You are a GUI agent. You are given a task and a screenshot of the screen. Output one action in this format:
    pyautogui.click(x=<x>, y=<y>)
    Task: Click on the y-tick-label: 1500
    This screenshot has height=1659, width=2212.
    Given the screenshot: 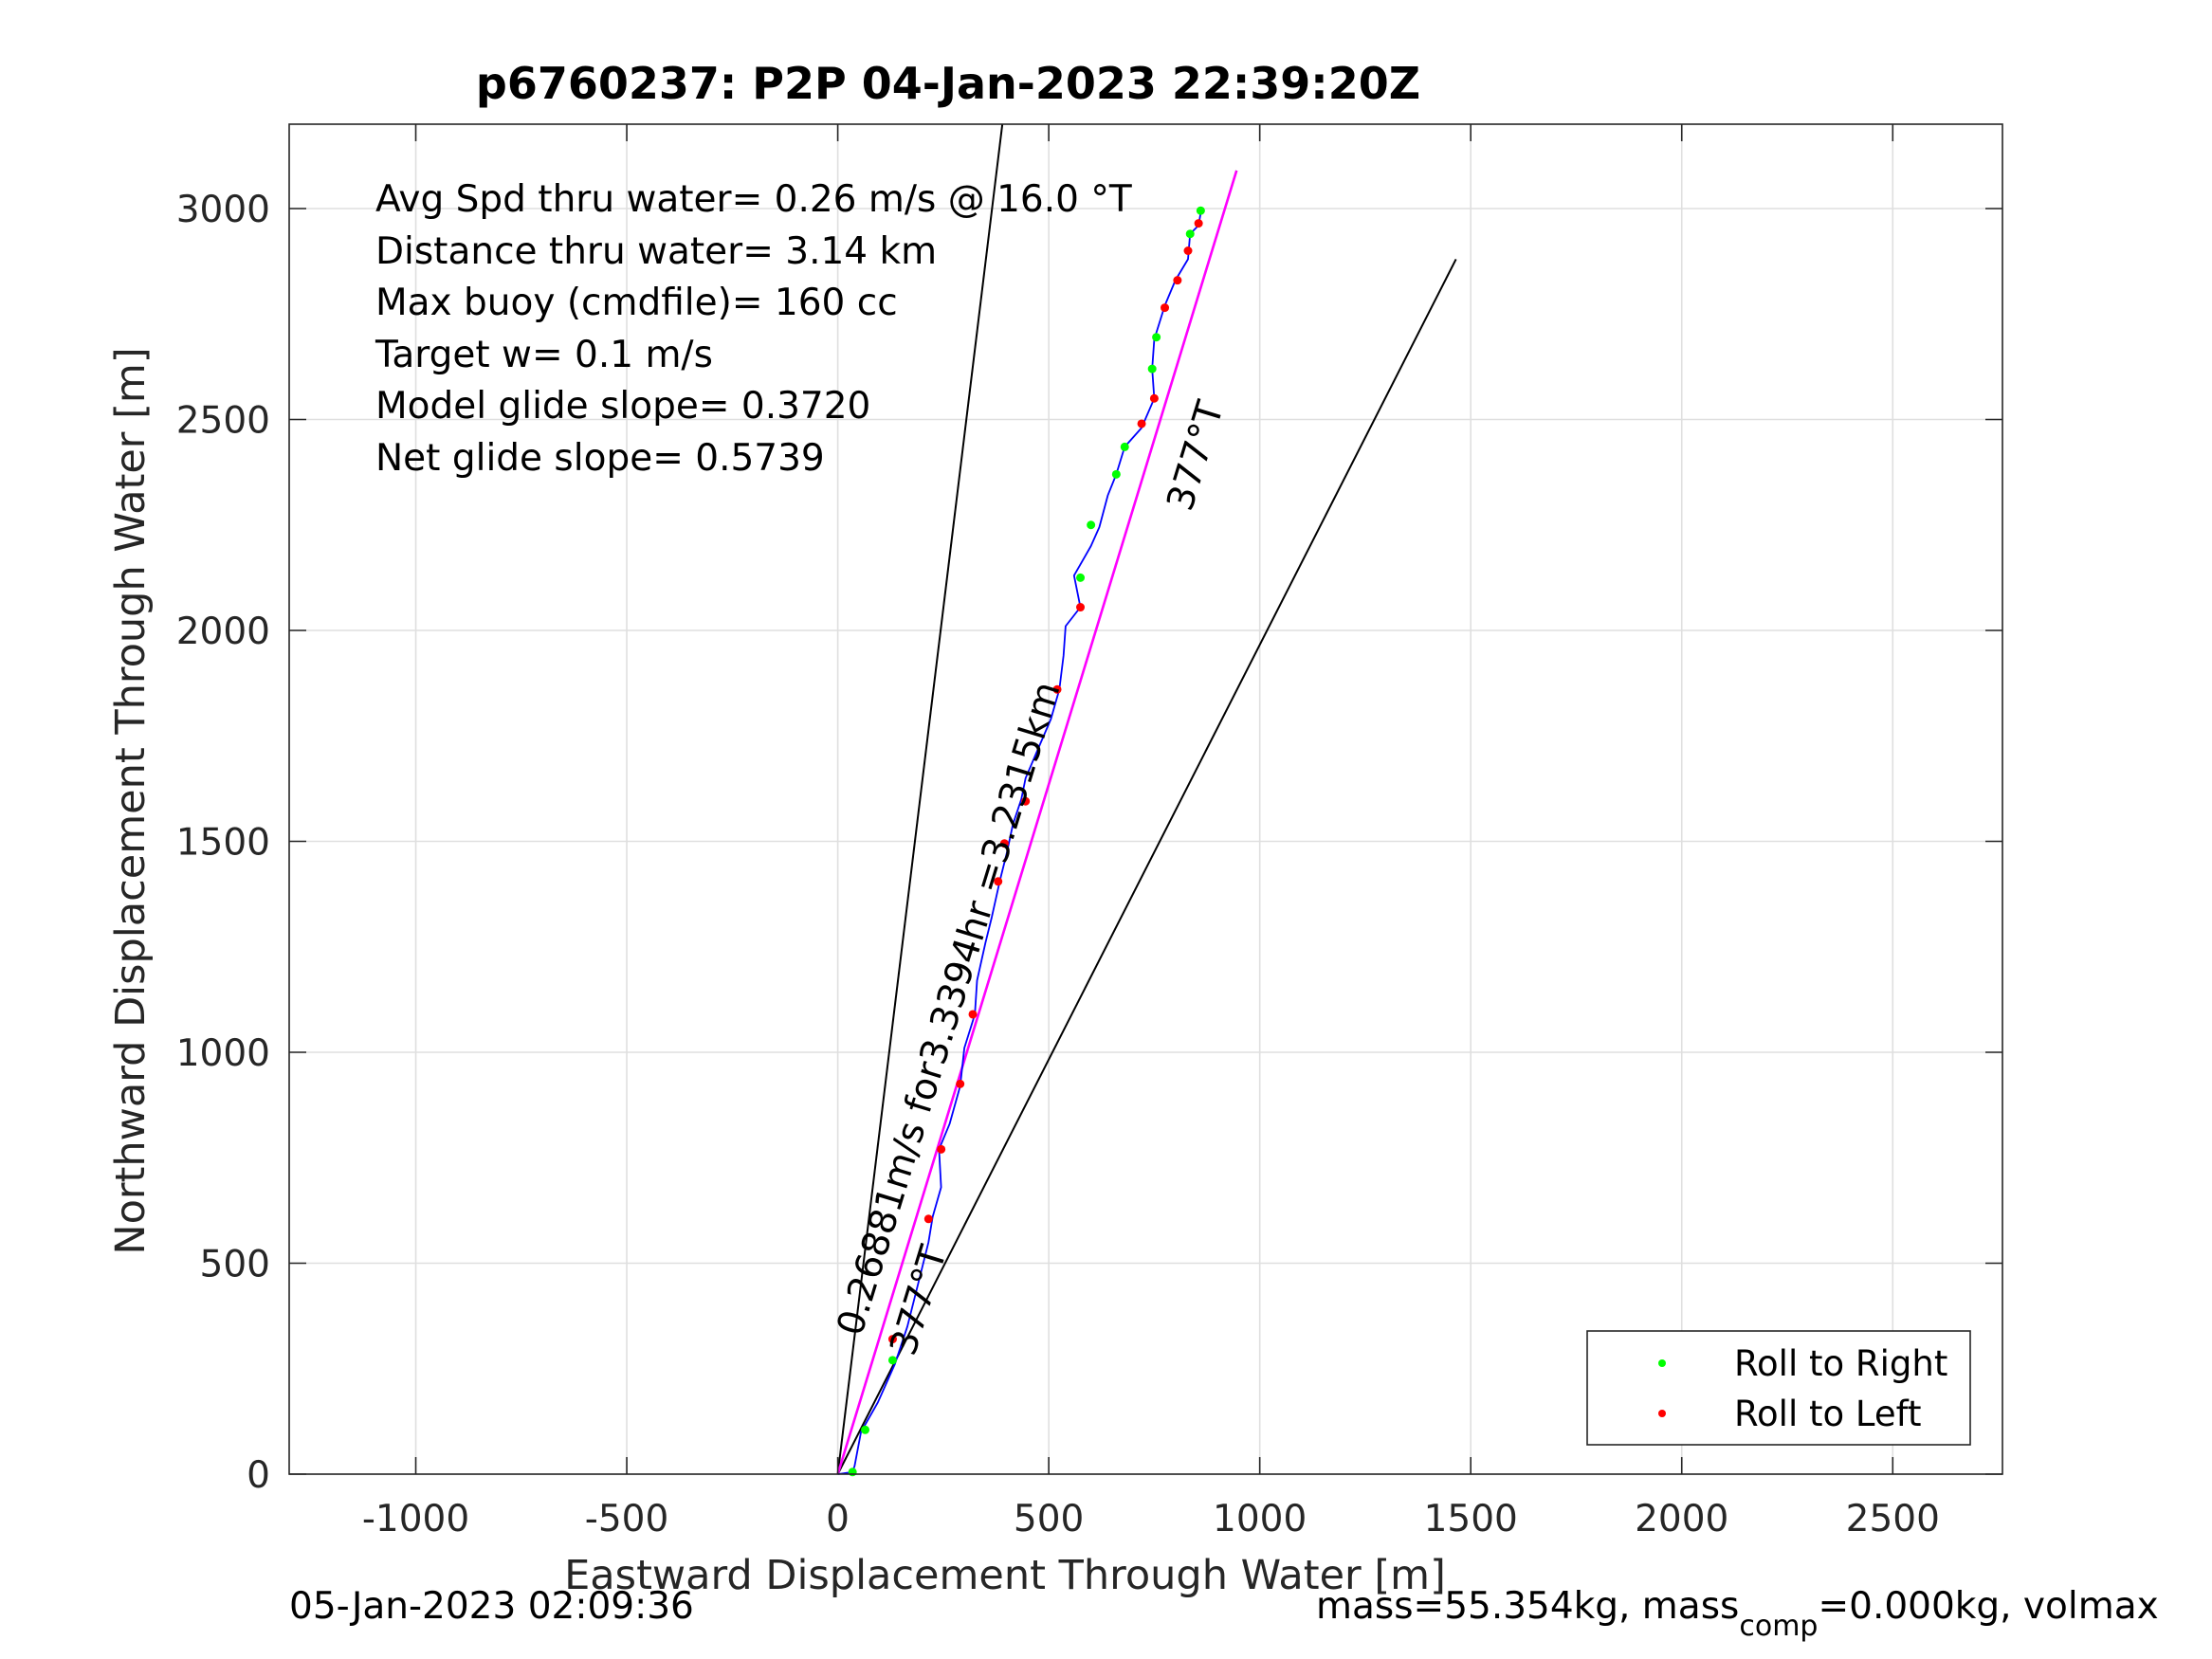 What is the action you would take?
    pyautogui.click(x=223, y=843)
    